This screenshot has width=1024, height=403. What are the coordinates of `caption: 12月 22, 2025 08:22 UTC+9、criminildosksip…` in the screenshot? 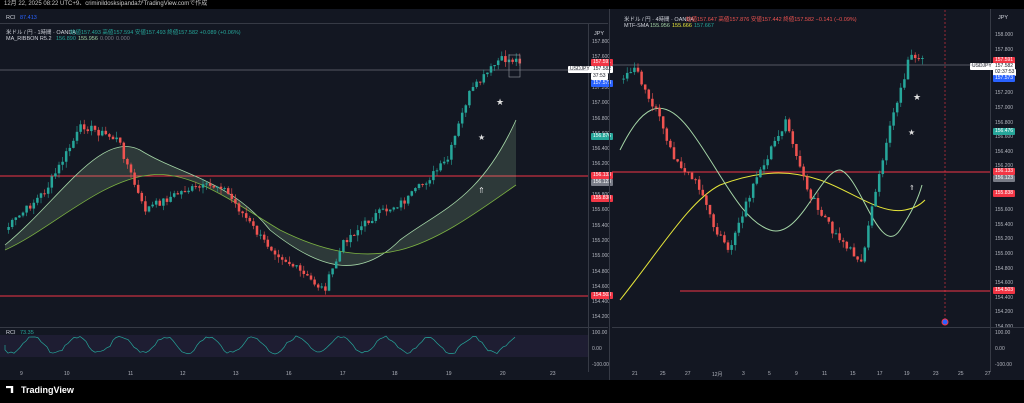 It's located at (106, 4).